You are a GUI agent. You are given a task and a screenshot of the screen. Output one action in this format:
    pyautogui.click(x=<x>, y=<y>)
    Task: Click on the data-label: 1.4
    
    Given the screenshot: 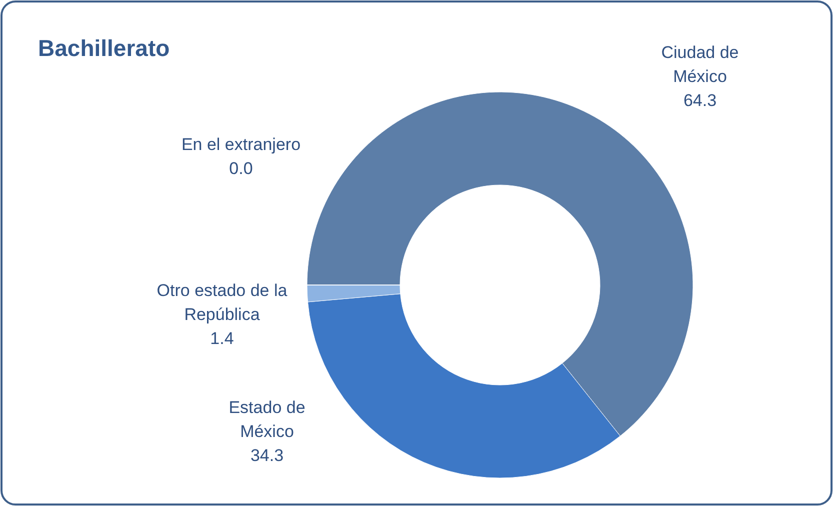 What is the action you would take?
    pyautogui.click(x=222, y=338)
    